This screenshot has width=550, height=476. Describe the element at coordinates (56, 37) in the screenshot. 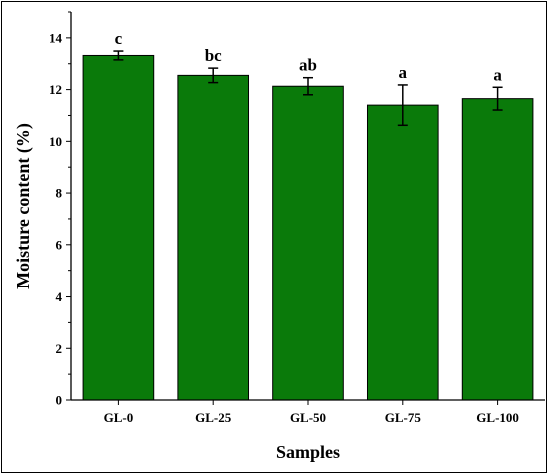

I see `y-tick-label: 14` at that location.